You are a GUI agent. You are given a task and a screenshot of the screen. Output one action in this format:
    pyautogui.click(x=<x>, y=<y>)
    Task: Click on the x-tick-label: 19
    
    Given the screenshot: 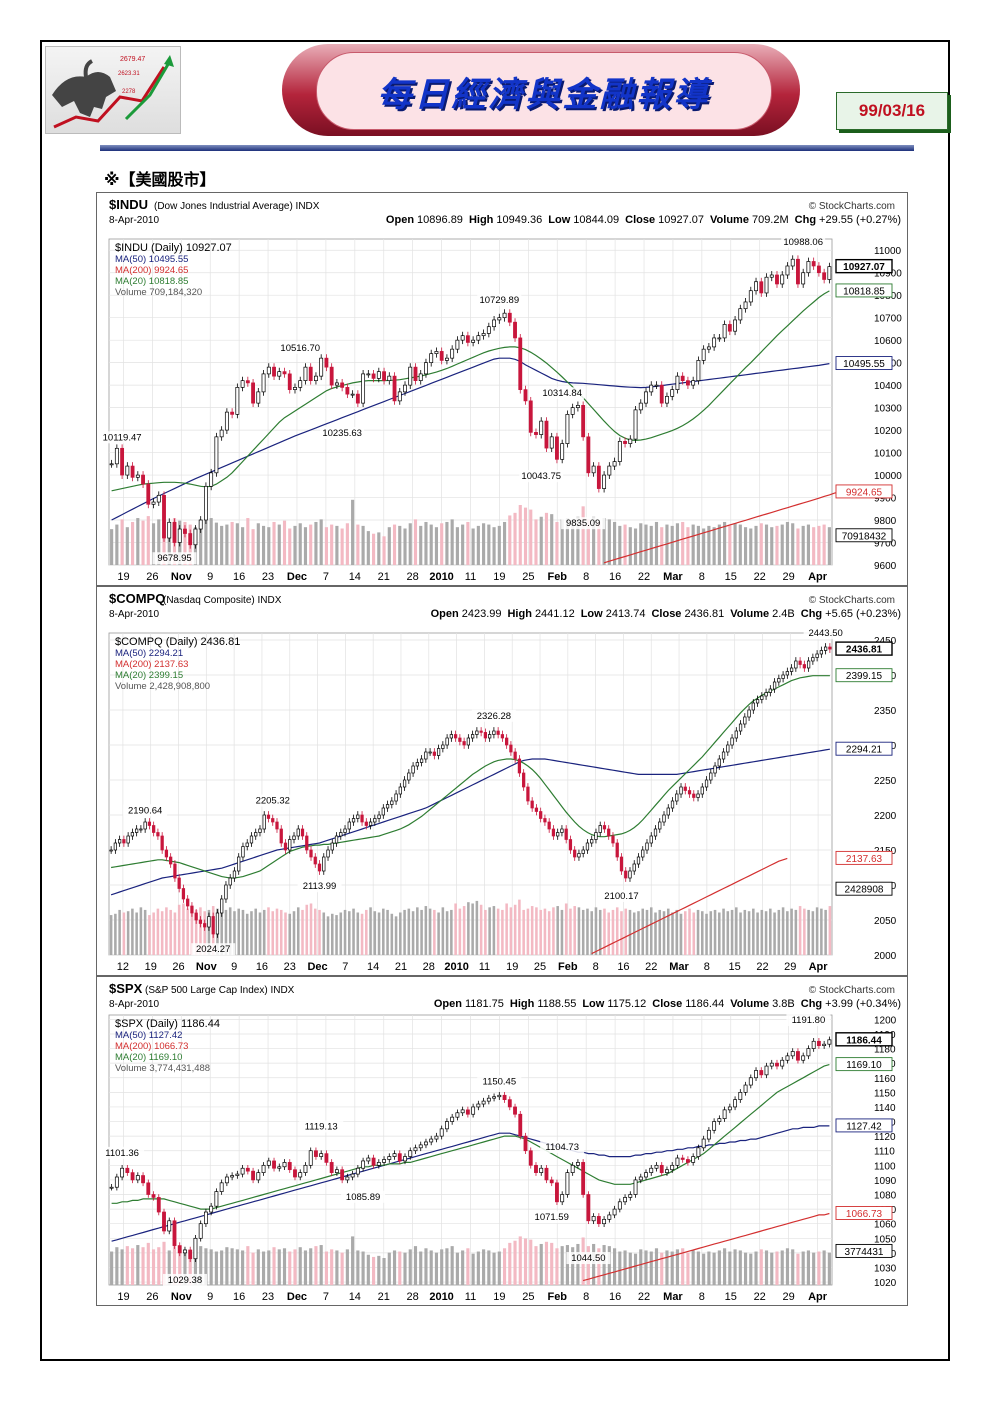 What is the action you would take?
    pyautogui.click(x=512, y=967)
    